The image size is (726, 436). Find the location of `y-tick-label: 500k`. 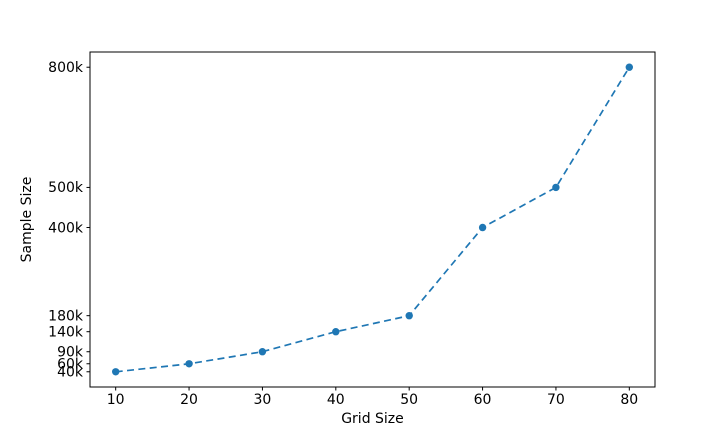

y-tick-label: 500k is located at coordinates (66, 188).